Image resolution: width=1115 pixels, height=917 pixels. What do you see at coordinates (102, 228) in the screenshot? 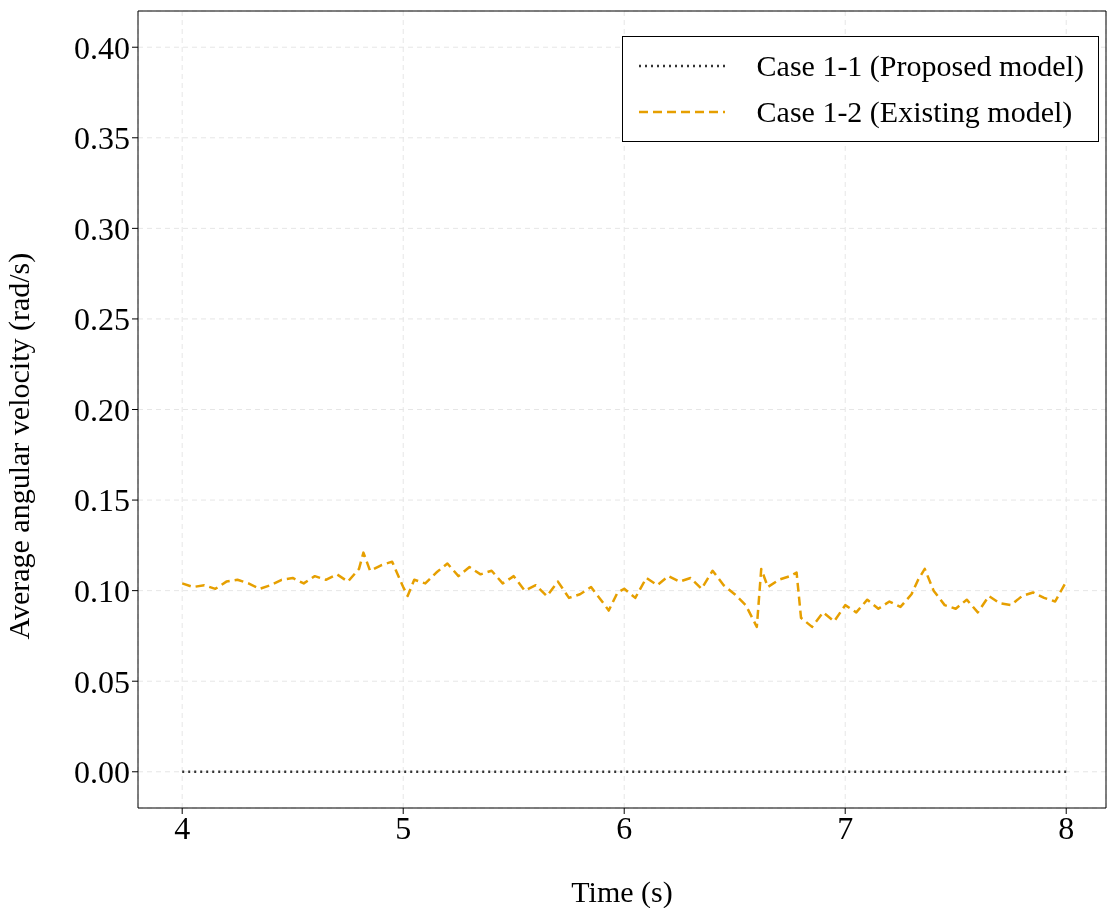
I see `y-tick-label: 0.30` at bounding box center [102, 228].